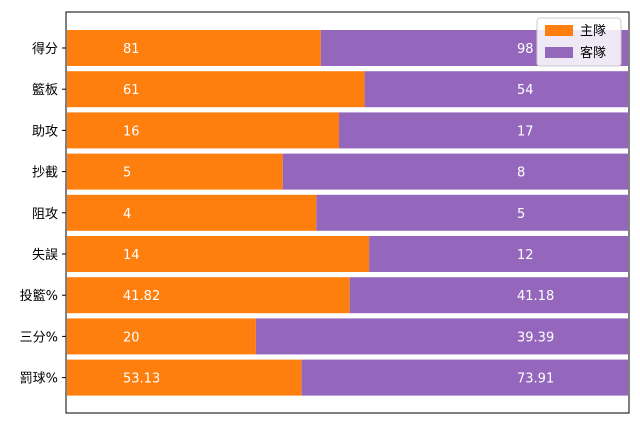 This screenshot has width=640, height=424. Describe the element at coordinates (521, 214) in the screenshot. I see `value-label-away-4: 5` at that location.